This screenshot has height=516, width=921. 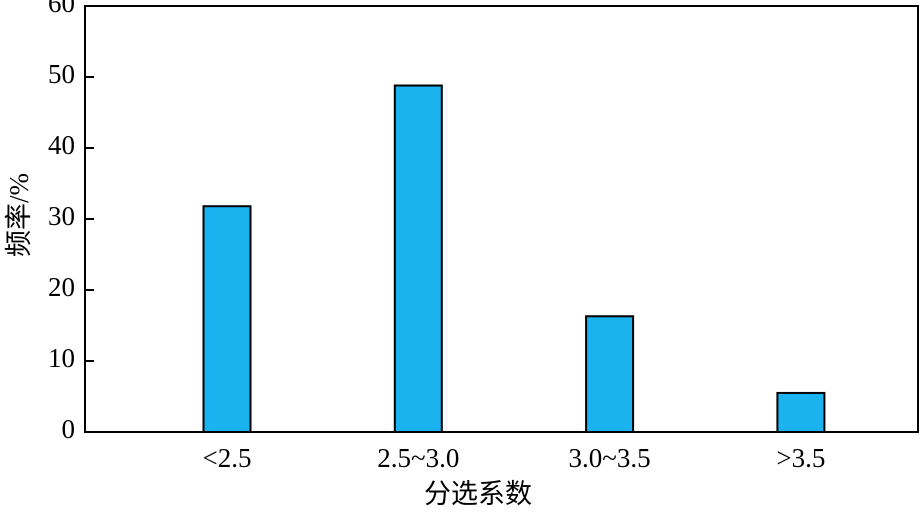 What do you see at coordinates (610, 458) in the screenshot?
I see `x-tick-label: 3.0~3.5` at bounding box center [610, 458].